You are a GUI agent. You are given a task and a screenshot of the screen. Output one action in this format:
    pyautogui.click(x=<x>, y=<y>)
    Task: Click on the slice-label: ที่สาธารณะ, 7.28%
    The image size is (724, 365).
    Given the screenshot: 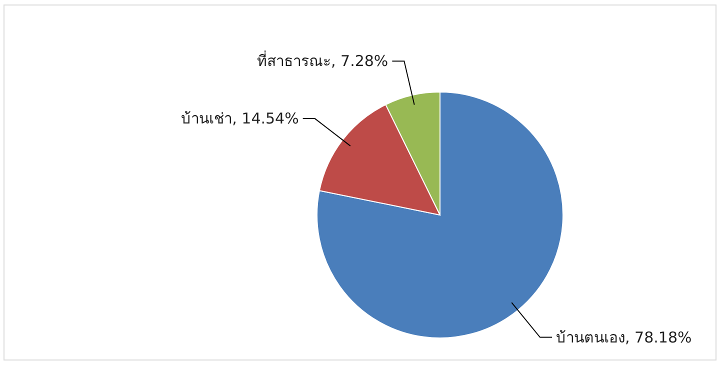 What is the action you would take?
    pyautogui.click(x=322, y=60)
    